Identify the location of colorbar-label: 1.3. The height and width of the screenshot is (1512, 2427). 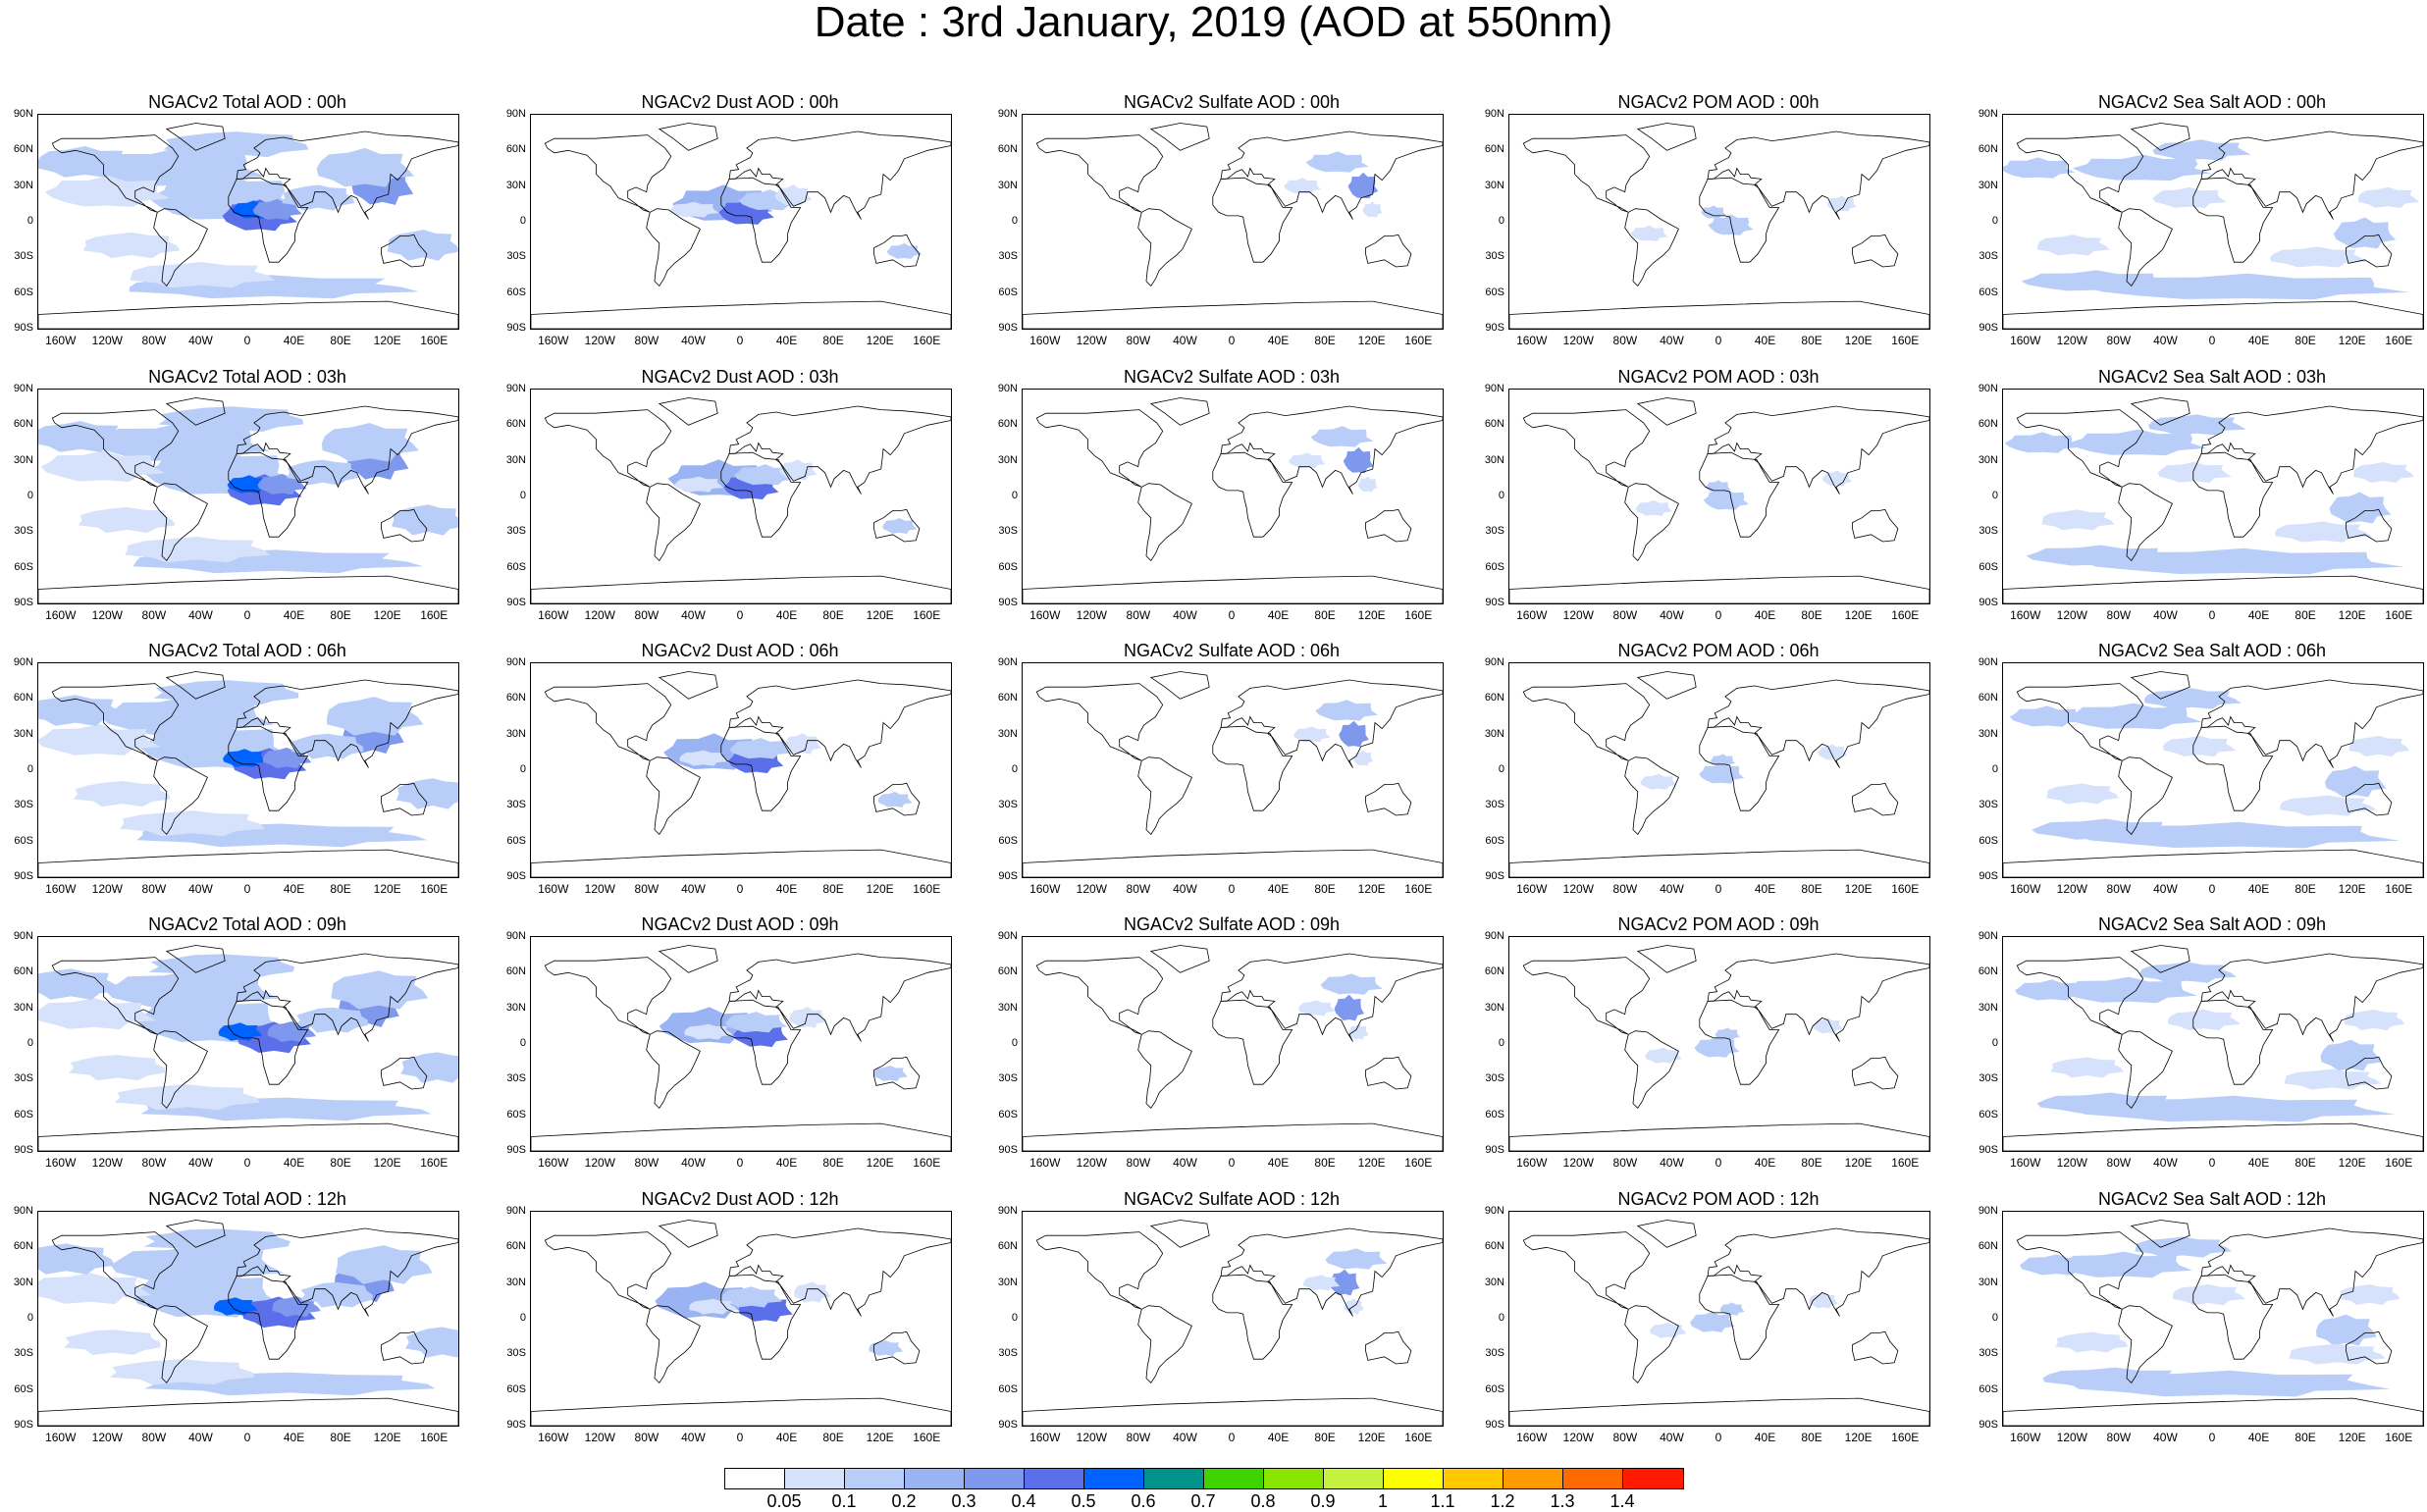
(1562, 1501).